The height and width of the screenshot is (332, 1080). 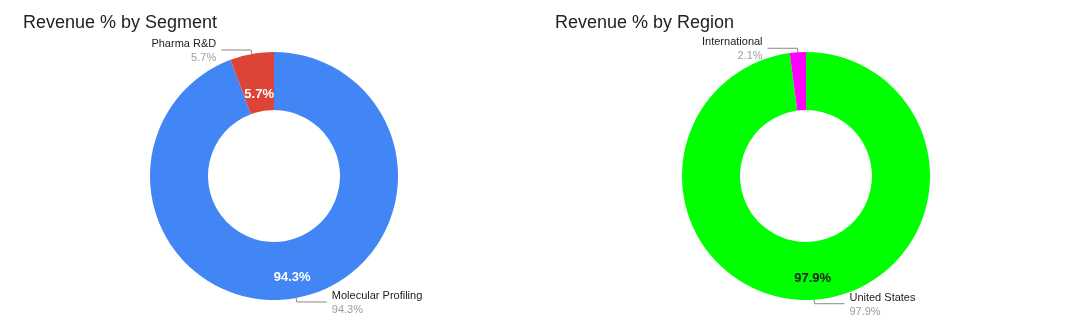 What do you see at coordinates (292, 276) in the screenshot?
I see `text: 94.3%` at bounding box center [292, 276].